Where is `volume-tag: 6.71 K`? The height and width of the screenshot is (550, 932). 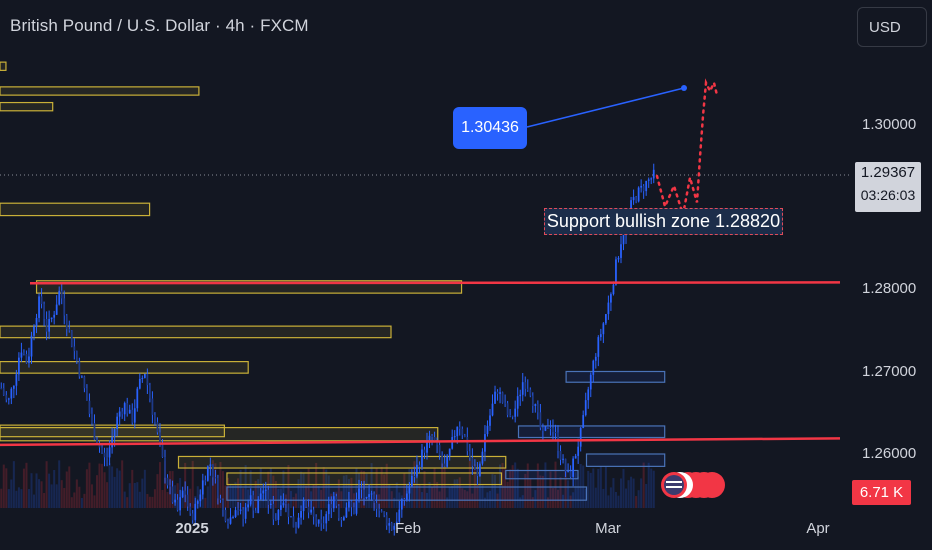 volume-tag: 6.71 K is located at coordinates (881, 492).